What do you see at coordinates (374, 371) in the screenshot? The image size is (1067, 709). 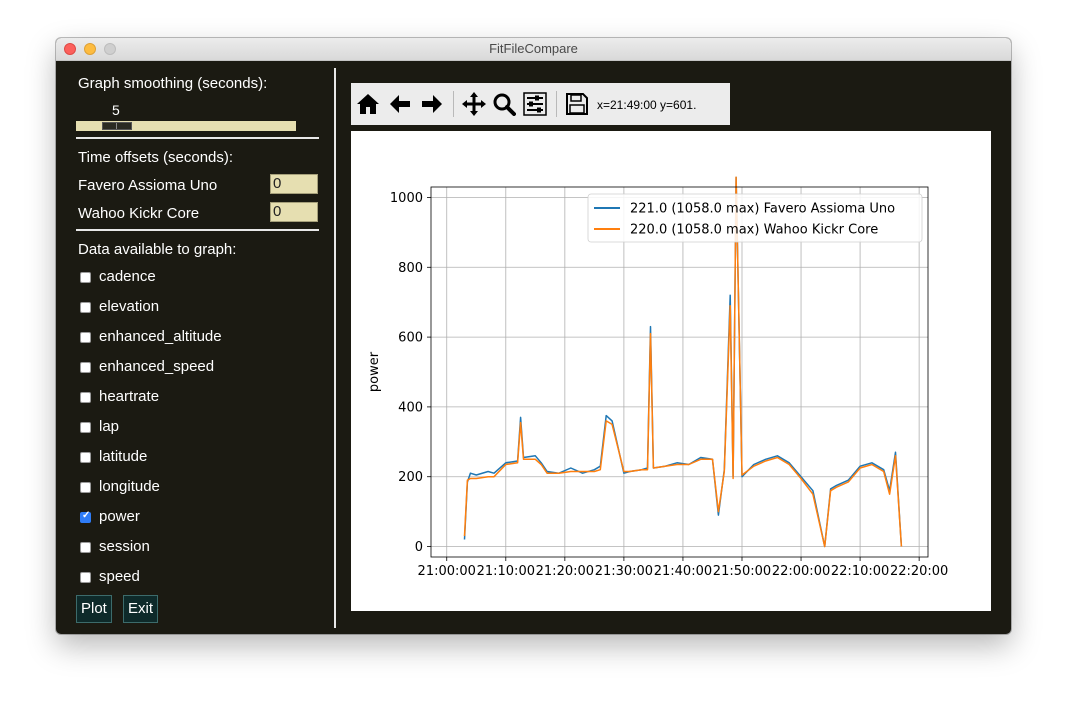 I see `y-axis-label: power` at bounding box center [374, 371].